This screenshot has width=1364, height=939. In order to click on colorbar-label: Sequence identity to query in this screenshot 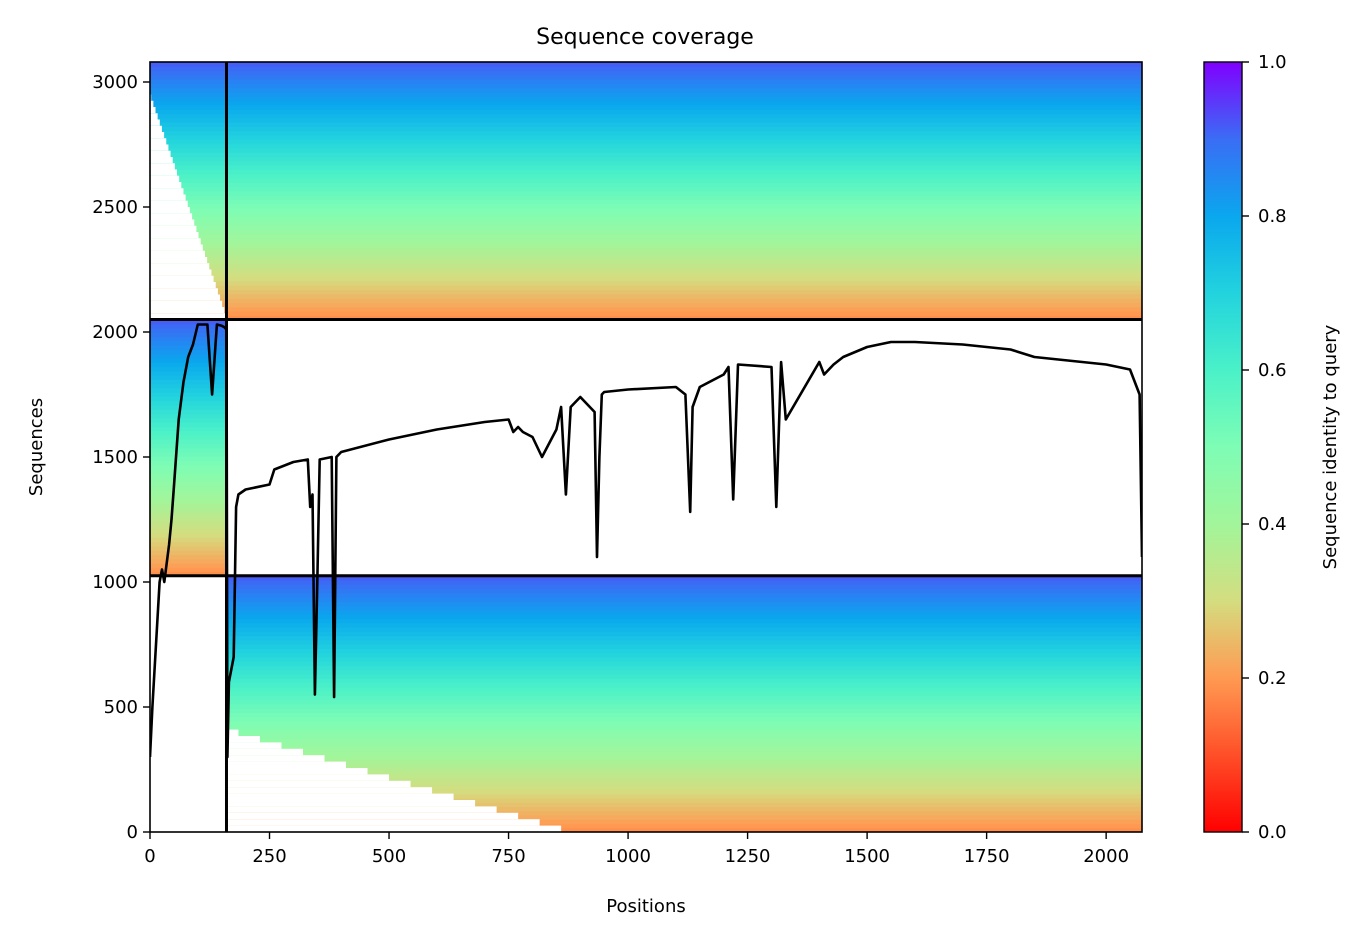, I will do `click(1330, 446)`.